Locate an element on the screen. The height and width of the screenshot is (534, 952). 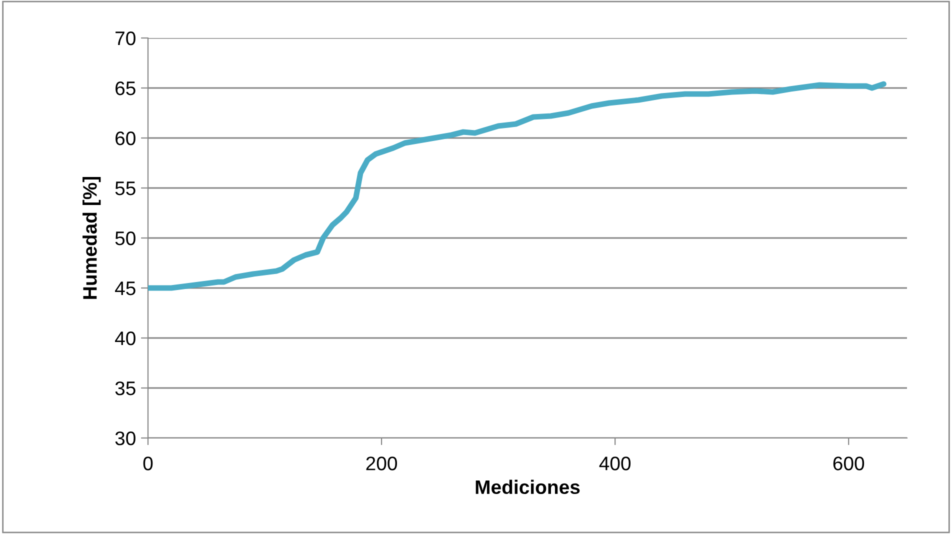
y-tick-label: 35 is located at coordinates (125, 388).